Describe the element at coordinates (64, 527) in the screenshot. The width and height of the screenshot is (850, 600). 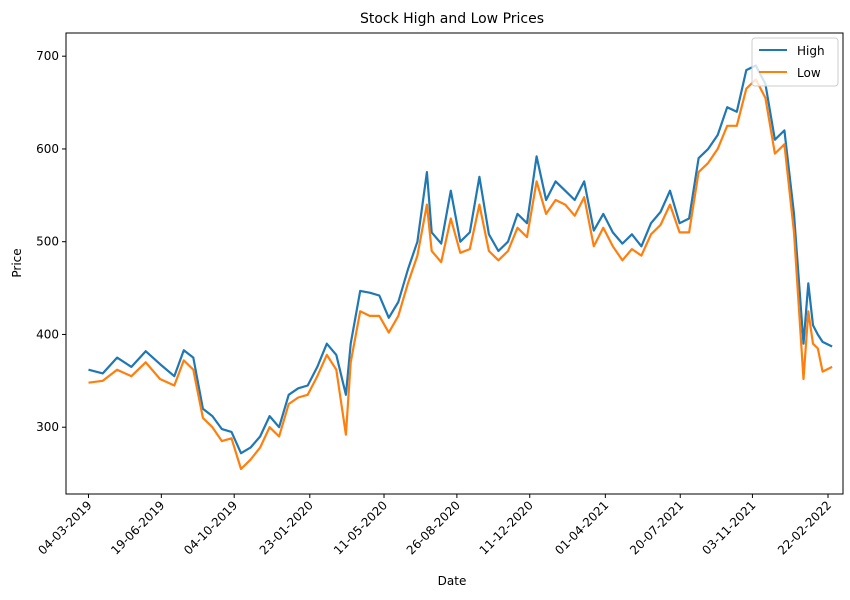
I see `x-tick-label: 04-03-2019` at that location.